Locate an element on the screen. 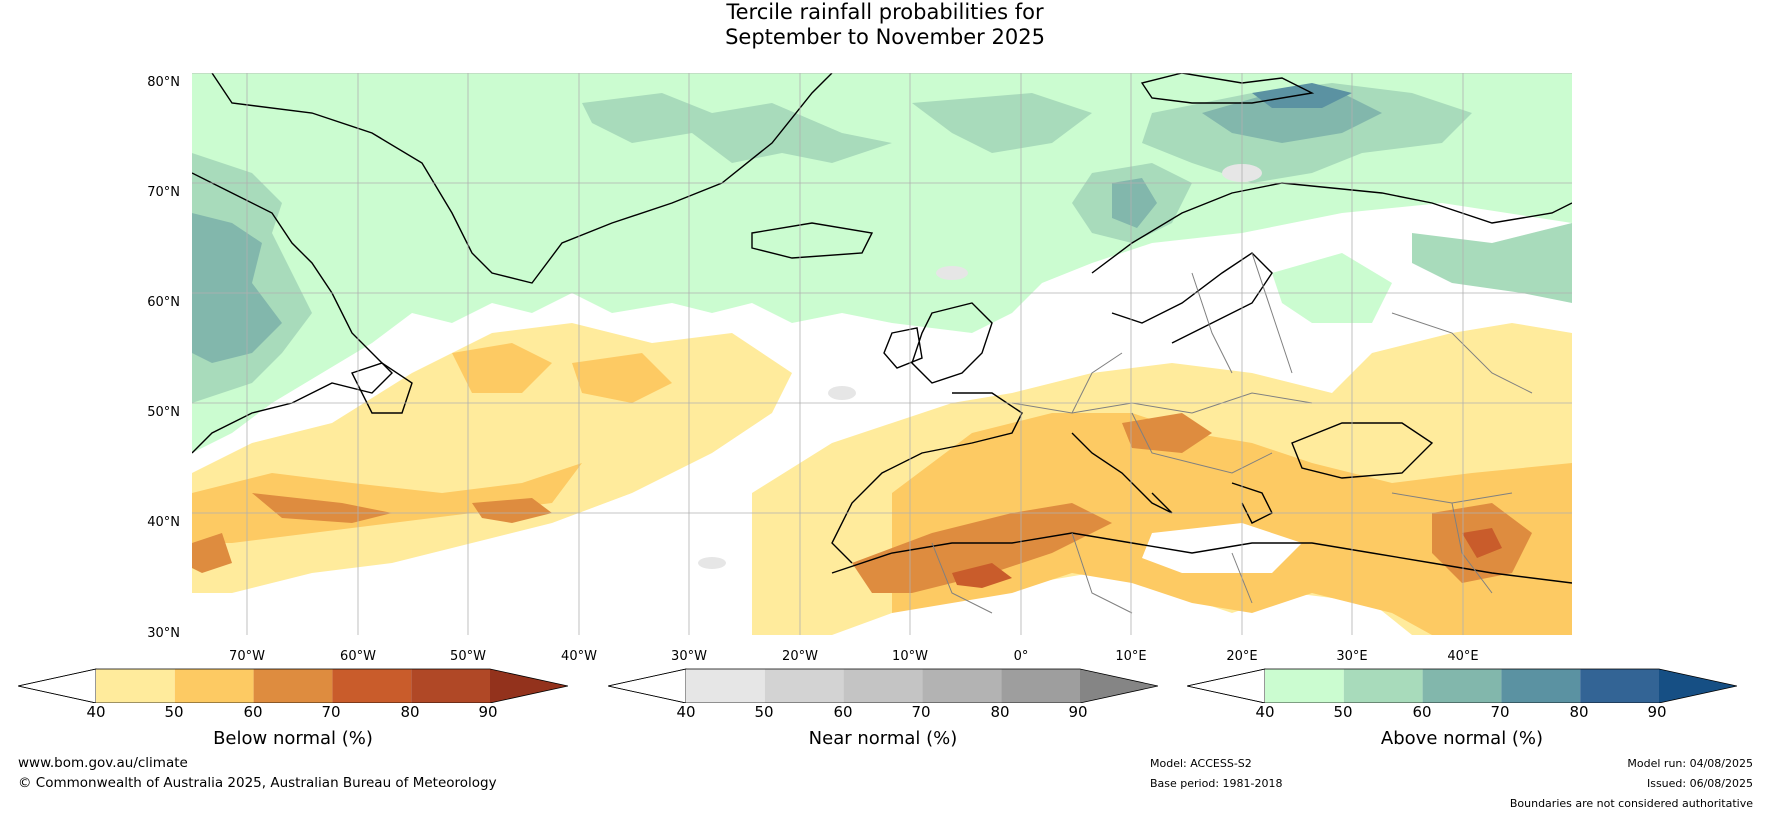 The height and width of the screenshot is (816, 1770). lon-label-0: 0° is located at coordinates (1021, 656).